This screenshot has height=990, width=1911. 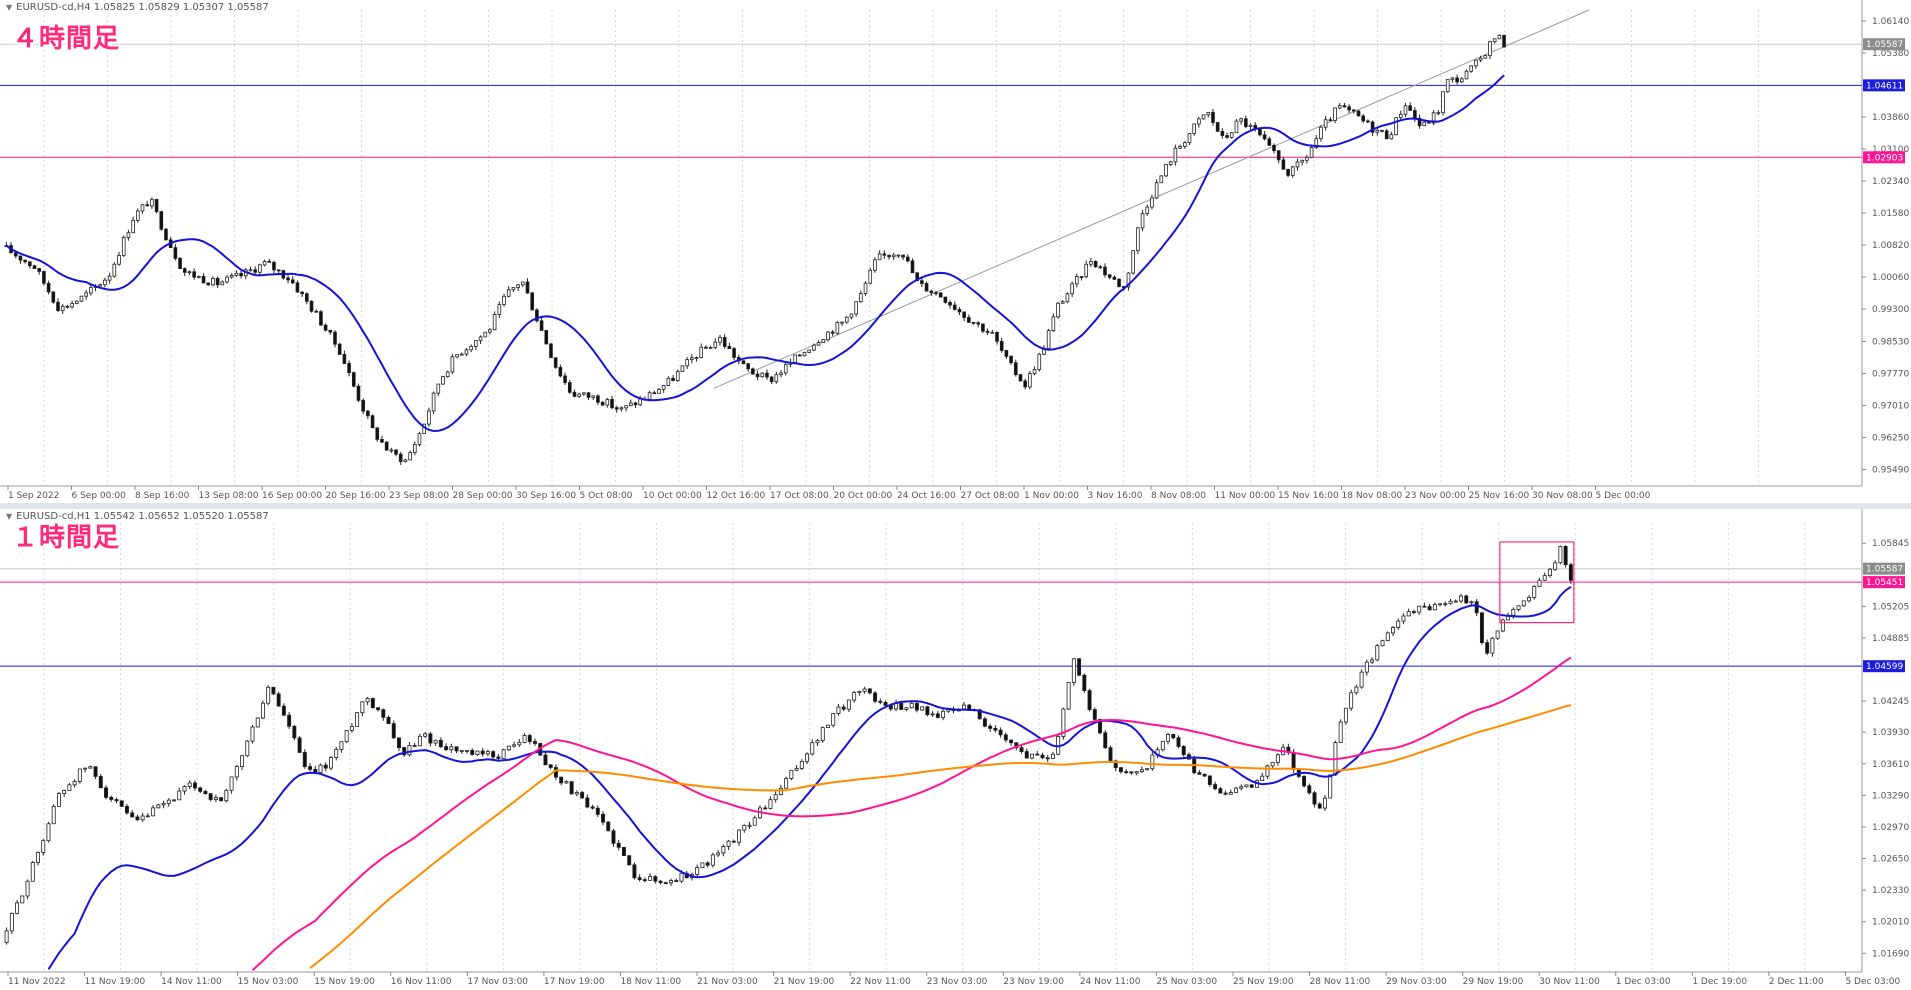 What do you see at coordinates (880, 982) in the screenshot?
I see `h1-x-tick-label: 22 Nov 11:00` at bounding box center [880, 982].